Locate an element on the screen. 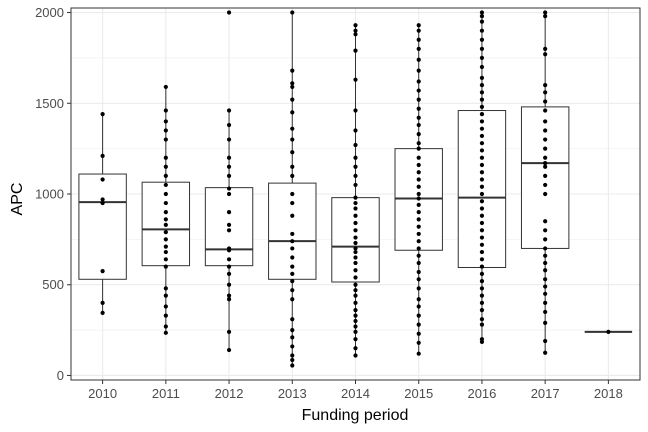  y-tick-label: 1500 is located at coordinates (49, 103).